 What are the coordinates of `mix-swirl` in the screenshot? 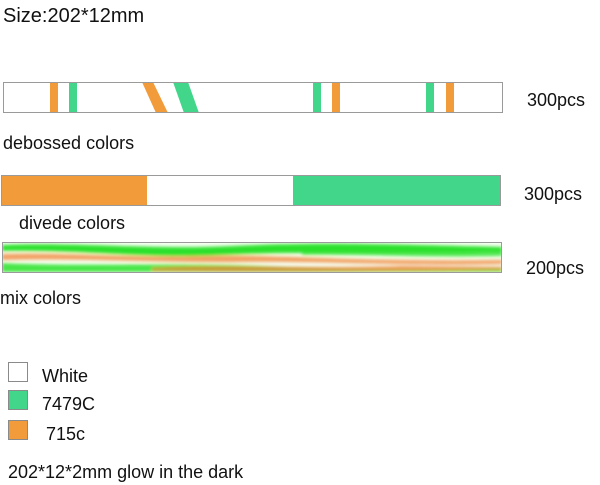 It's located at (252, 257).